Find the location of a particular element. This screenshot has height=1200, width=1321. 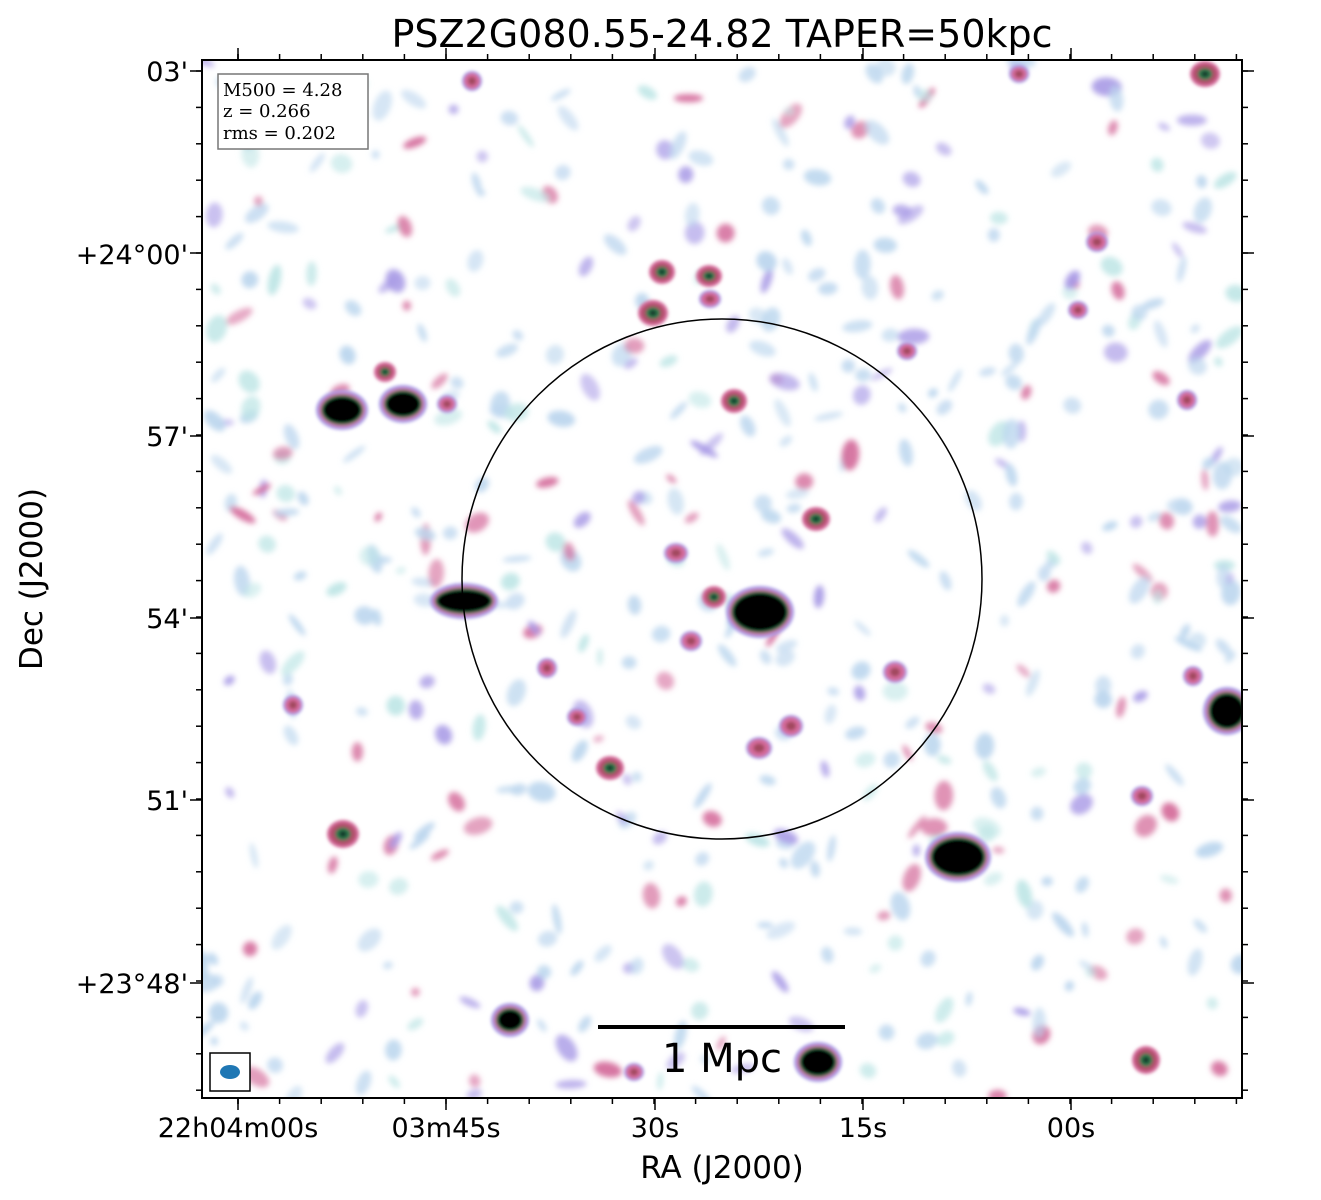

y-tick-labels: 03' +24°00' 57' 54' 51' +23°48' is located at coordinates (132, 528).